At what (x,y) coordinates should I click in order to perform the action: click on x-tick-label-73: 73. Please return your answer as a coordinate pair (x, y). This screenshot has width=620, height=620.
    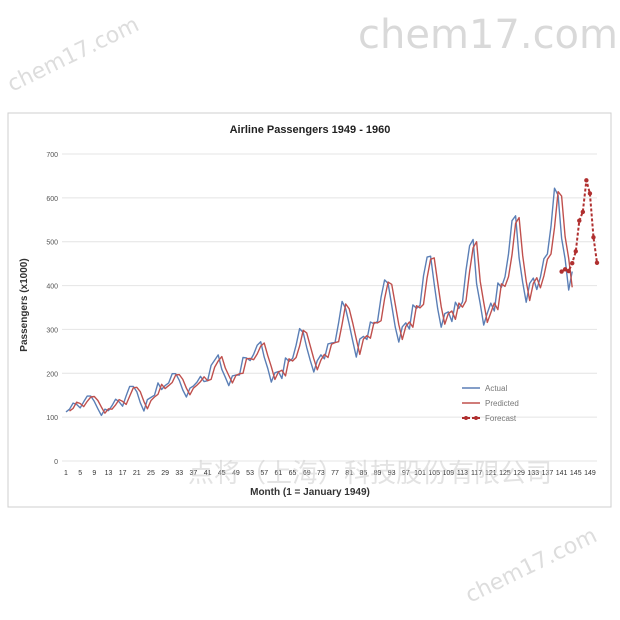
    Looking at the image, I should click on (321, 473).